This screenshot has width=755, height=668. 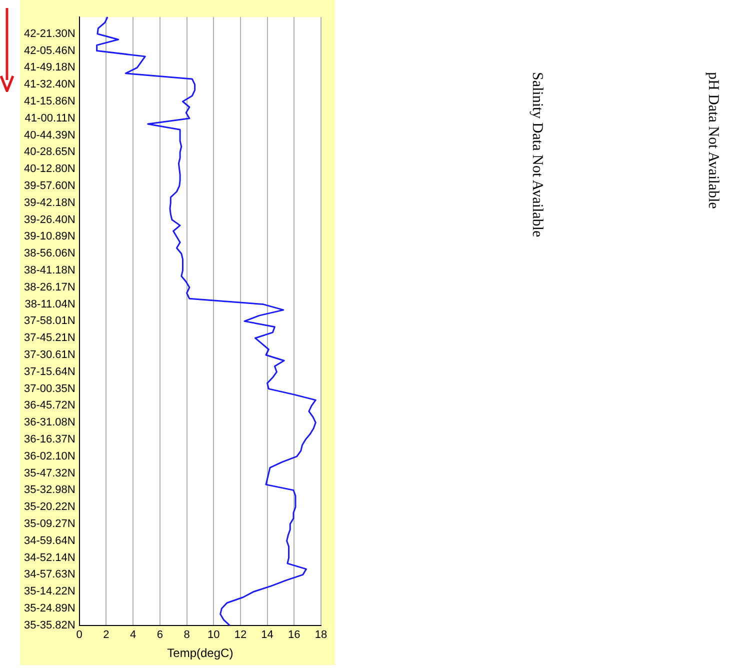 I want to click on y-tick-label: 34-52.14N, so click(x=50, y=558).